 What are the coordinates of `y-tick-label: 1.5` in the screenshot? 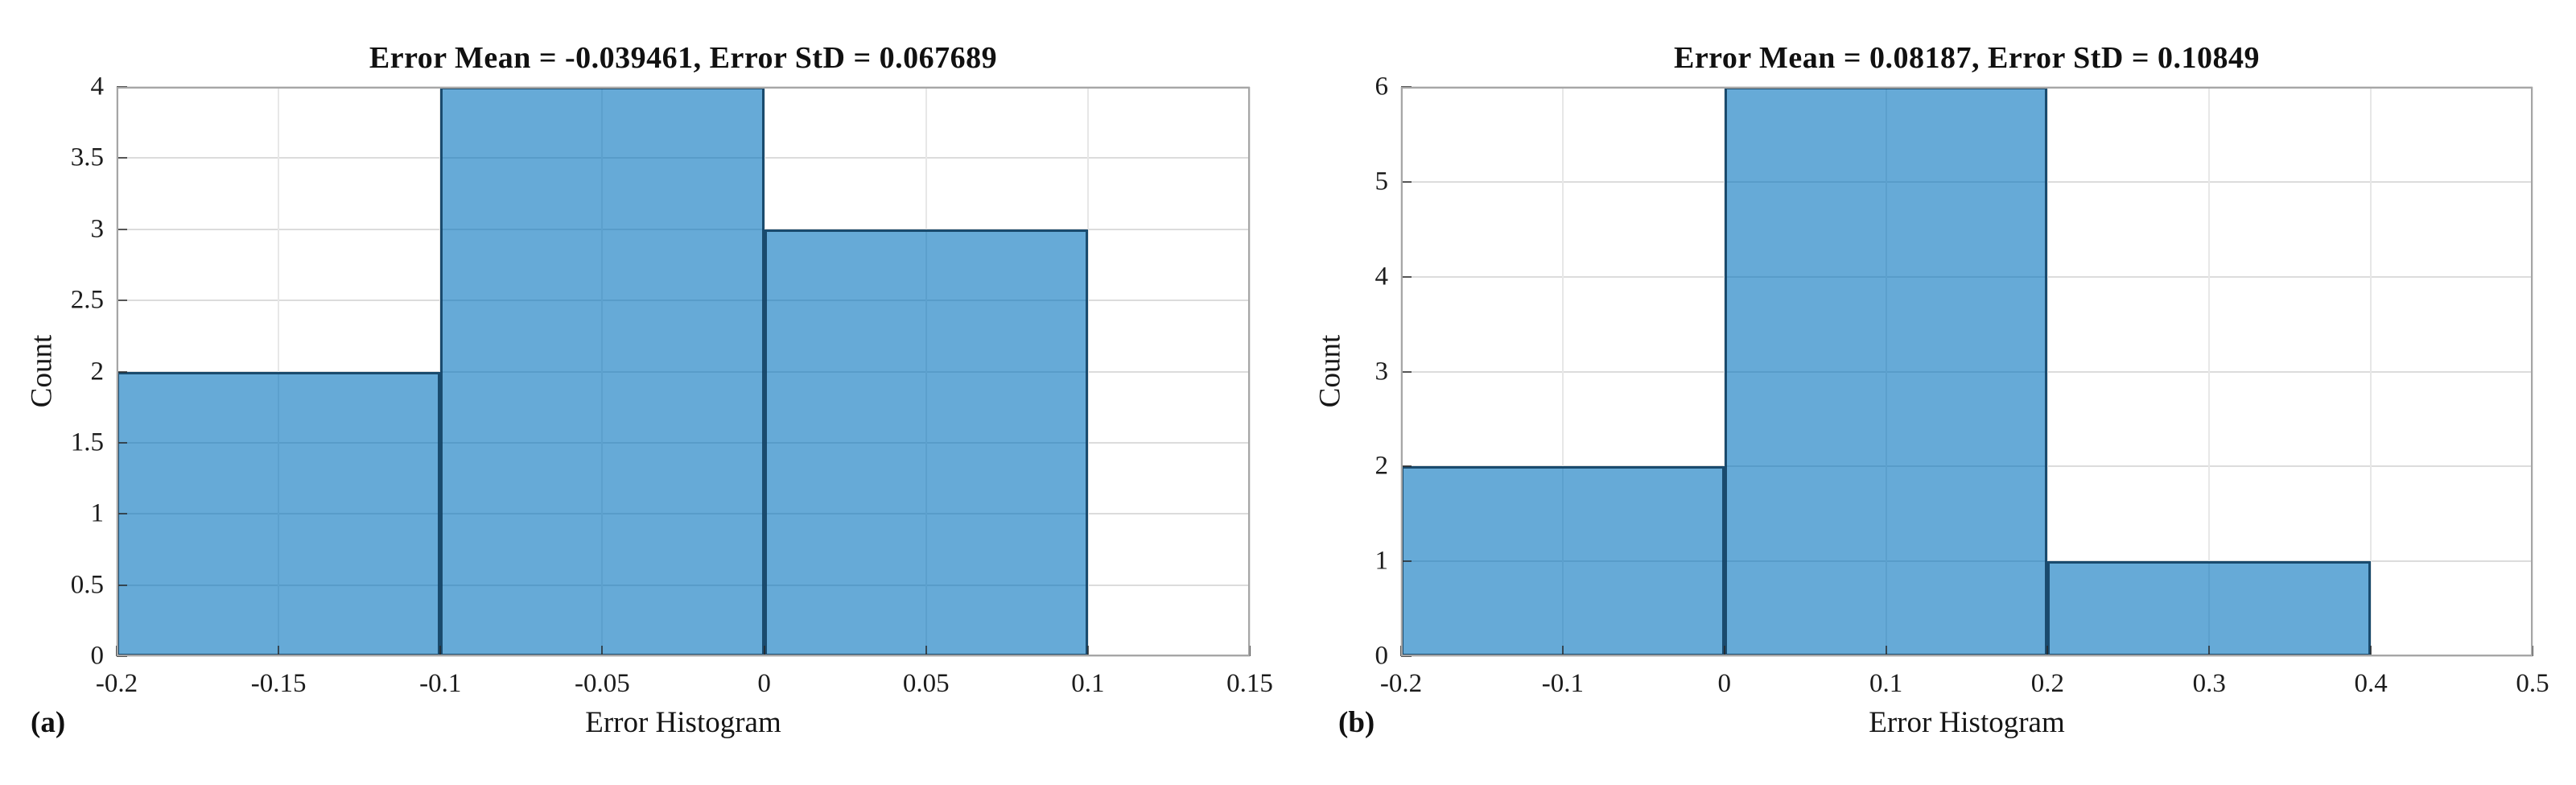 It's located at (87, 442).